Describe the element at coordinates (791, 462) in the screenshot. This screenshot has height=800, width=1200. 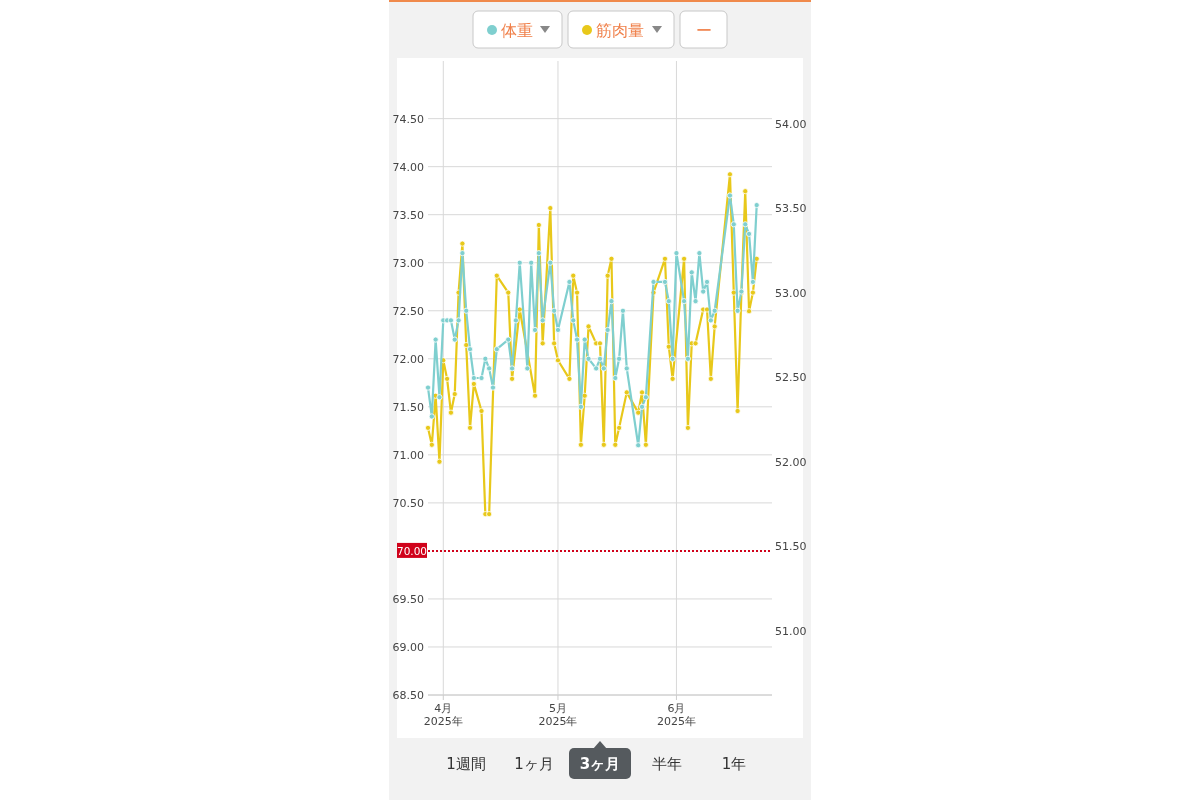
I see `y2-tick-label: 52.00` at that location.